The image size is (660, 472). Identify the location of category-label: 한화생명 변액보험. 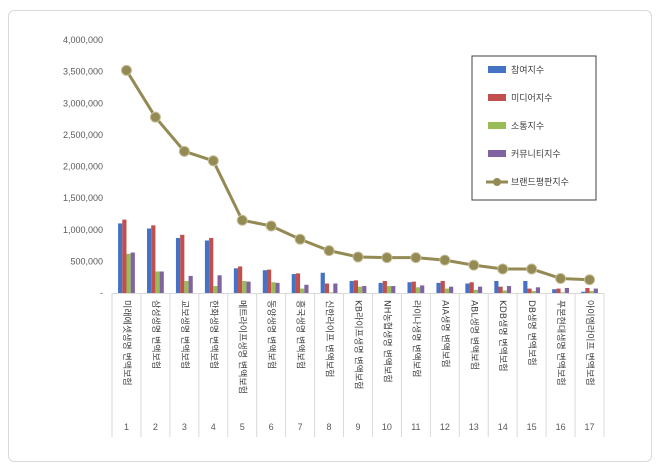
(214, 334).